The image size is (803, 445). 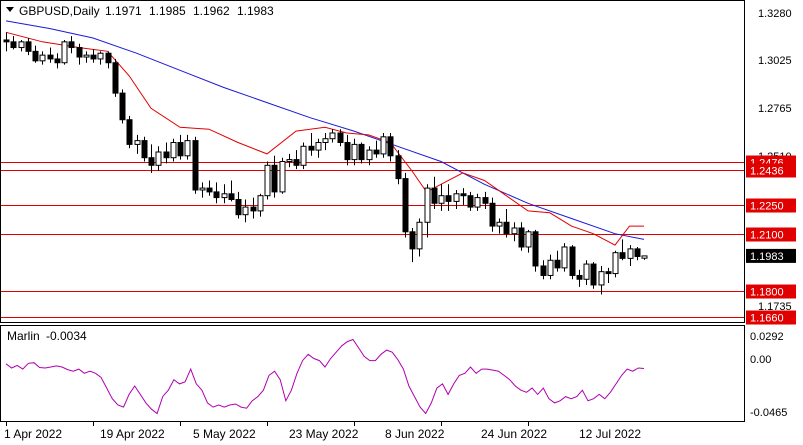 What do you see at coordinates (768, 375) in the screenshot?
I see `indicator-axis: 0.0292 0.00 -0.0465` at bounding box center [768, 375].